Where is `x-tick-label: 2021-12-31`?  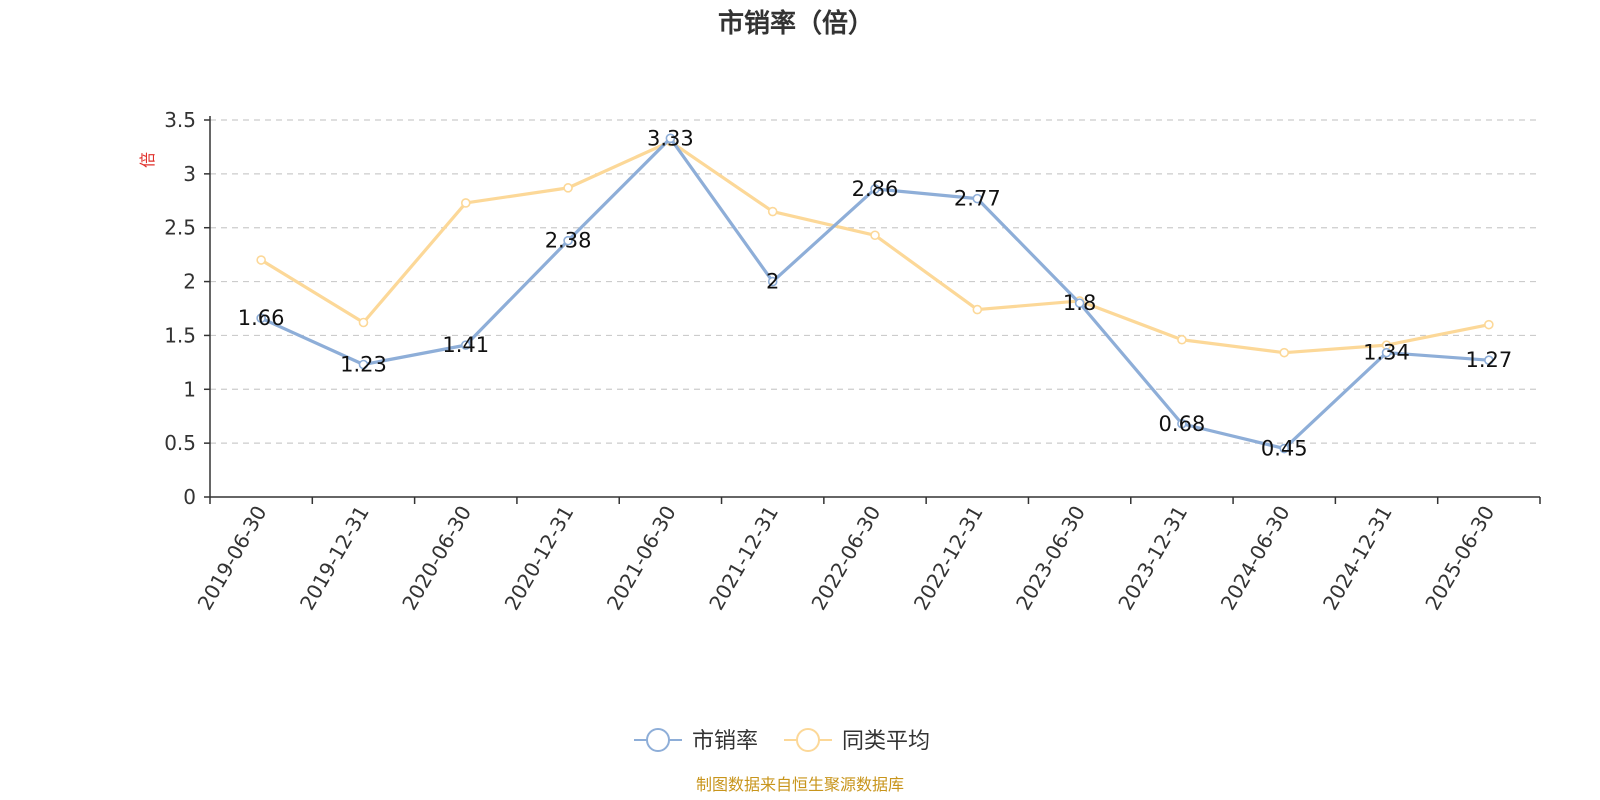
x-tick-label: 2021-12-31 is located at coordinates (743, 558).